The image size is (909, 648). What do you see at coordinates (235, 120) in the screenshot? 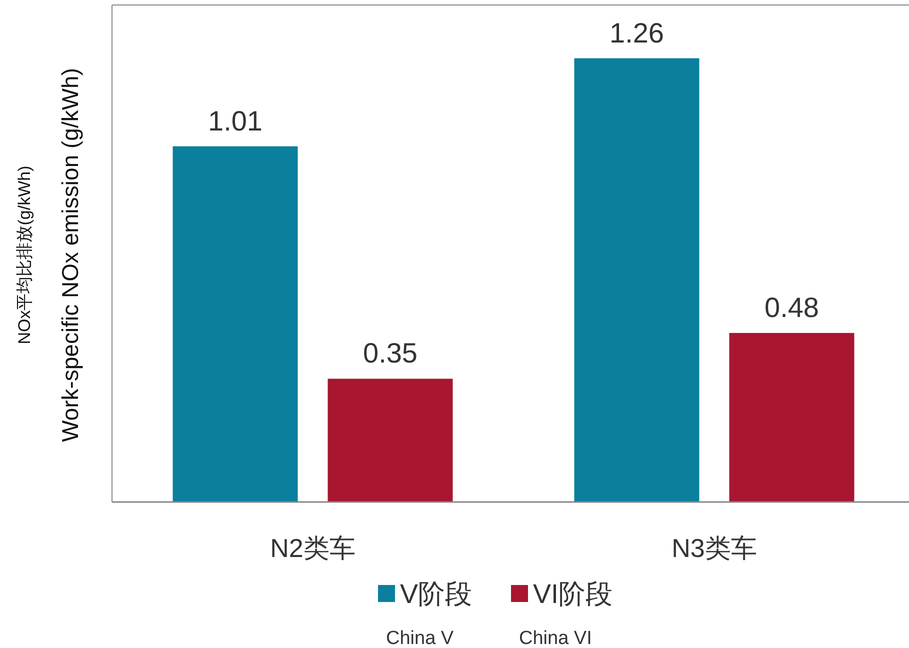
I see `data-label: 1.01` at bounding box center [235, 120].